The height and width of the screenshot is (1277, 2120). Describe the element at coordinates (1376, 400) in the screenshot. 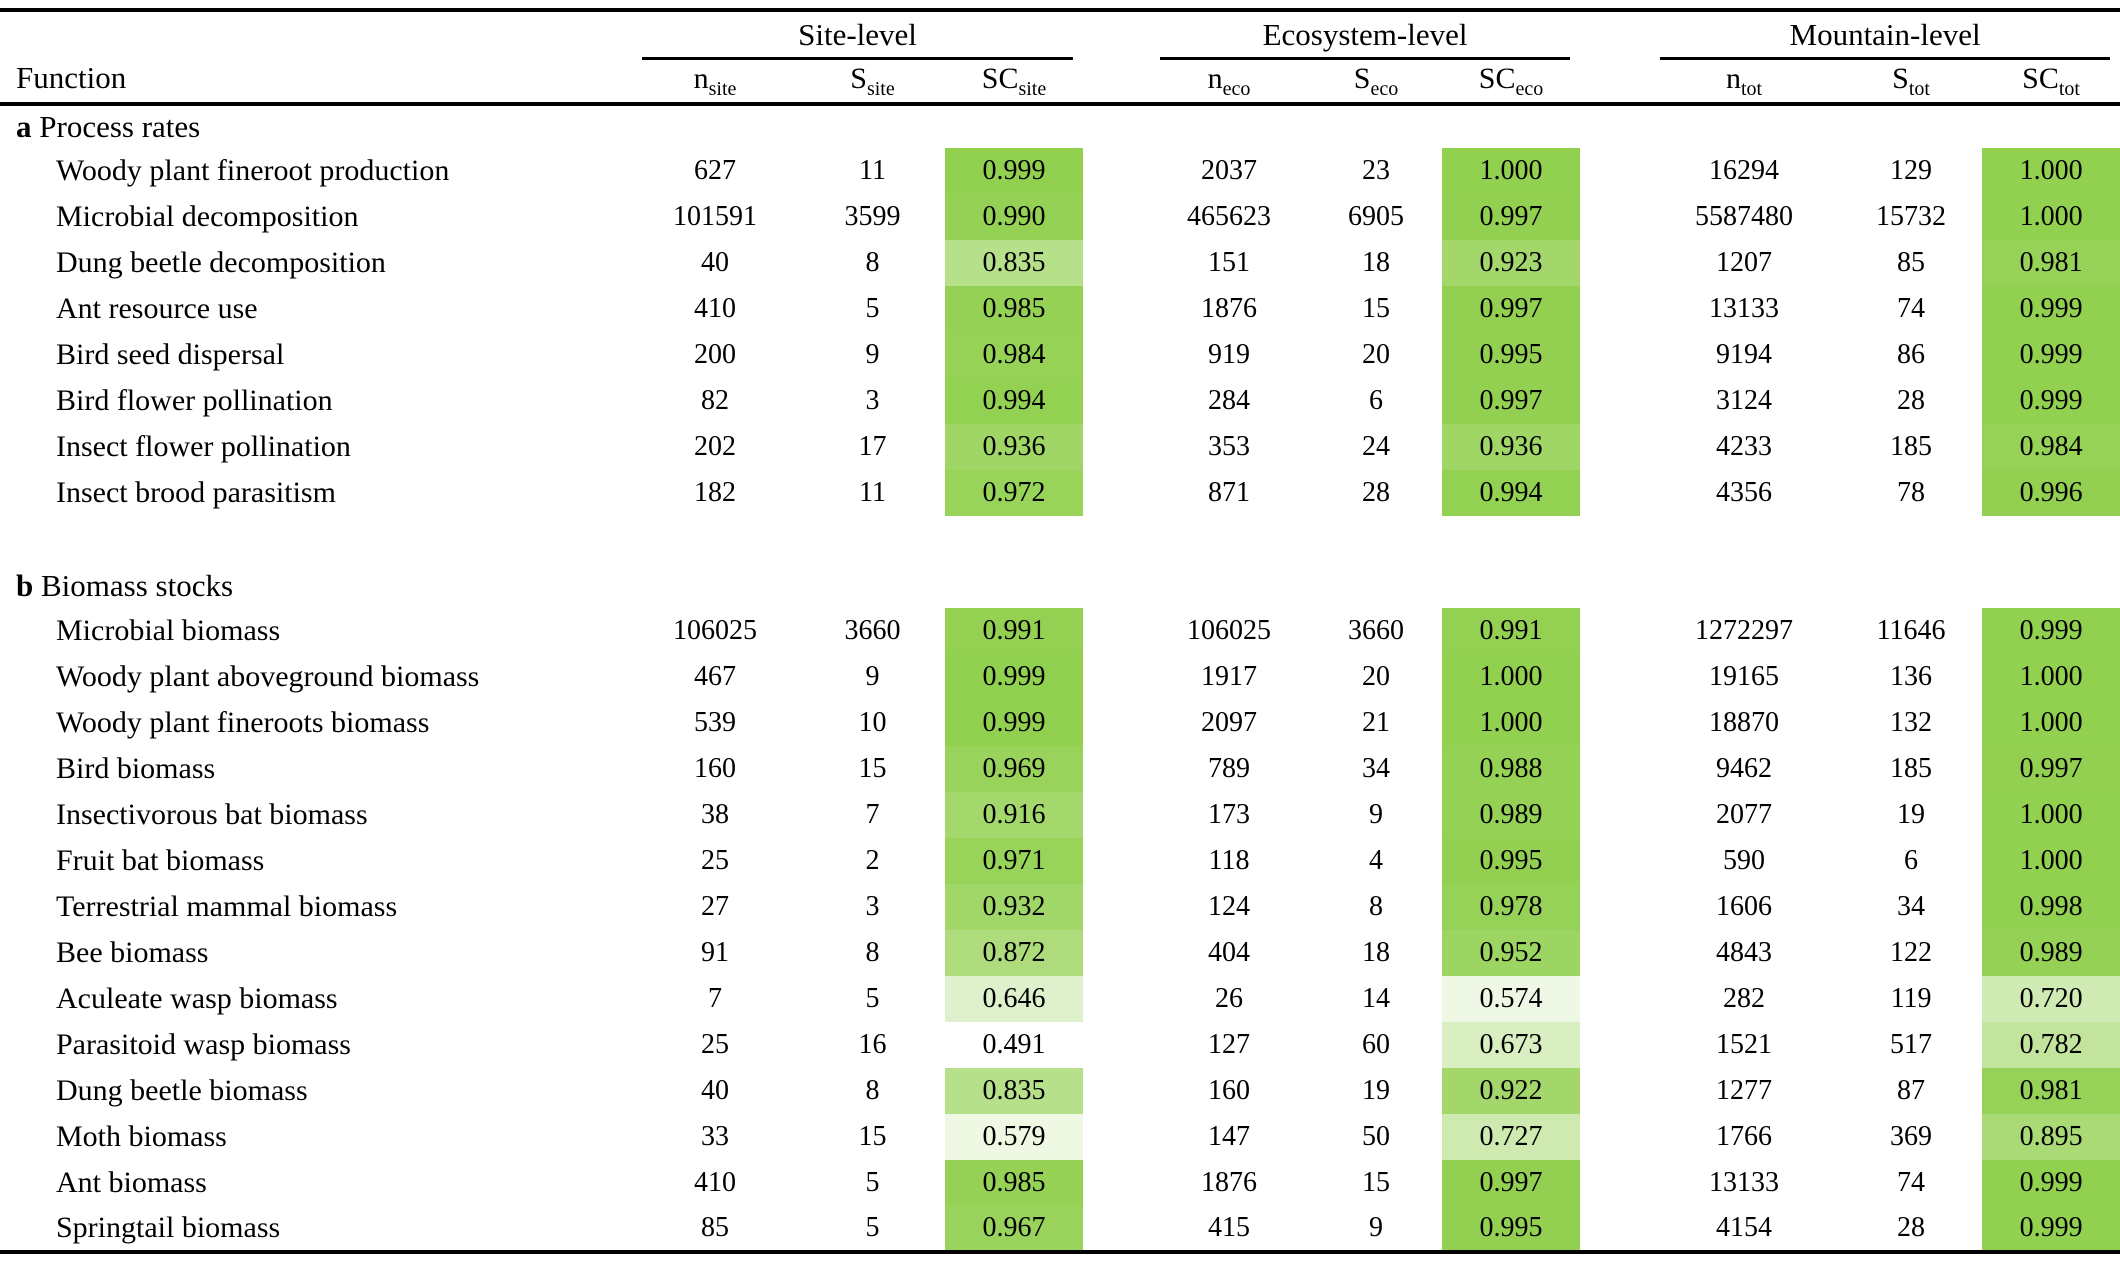

I see `s-eco-cell: 6` at that location.